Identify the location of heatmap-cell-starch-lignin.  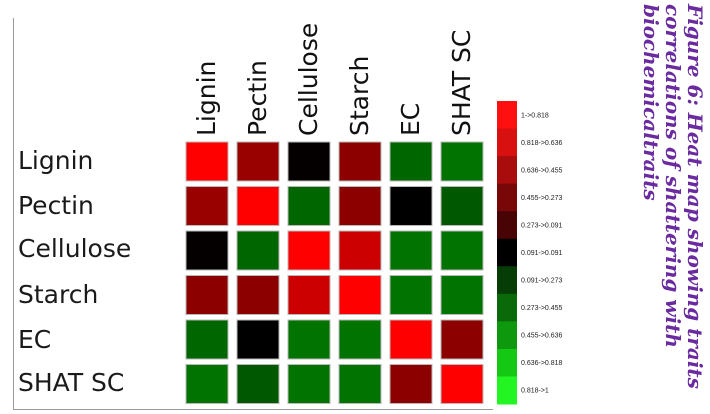
(207, 295).